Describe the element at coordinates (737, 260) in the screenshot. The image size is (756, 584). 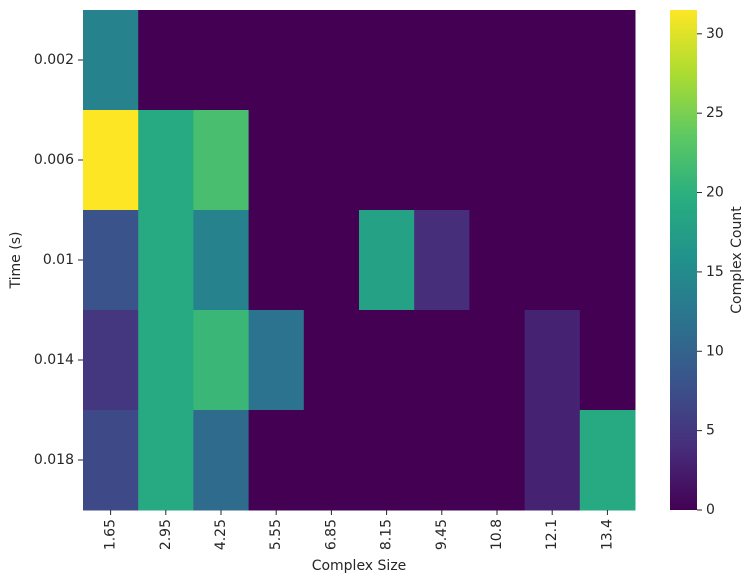
I see `colorbar-label: Complex Count` at that location.